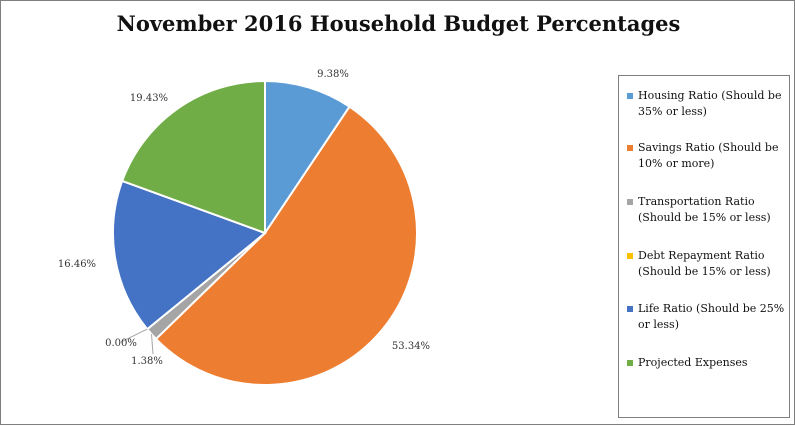 The image size is (795, 426). What do you see at coordinates (630, 309) in the screenshot?
I see `legend-swatch-life` at bounding box center [630, 309].